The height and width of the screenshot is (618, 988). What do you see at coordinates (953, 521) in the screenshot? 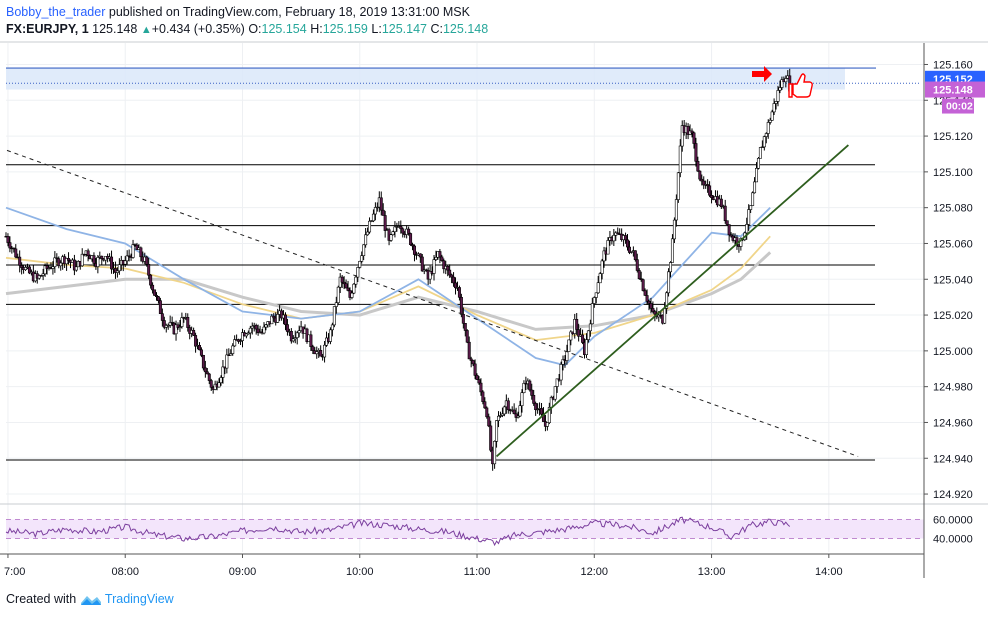
I see `rsi-tick-label-0: 60.0000` at bounding box center [953, 521].